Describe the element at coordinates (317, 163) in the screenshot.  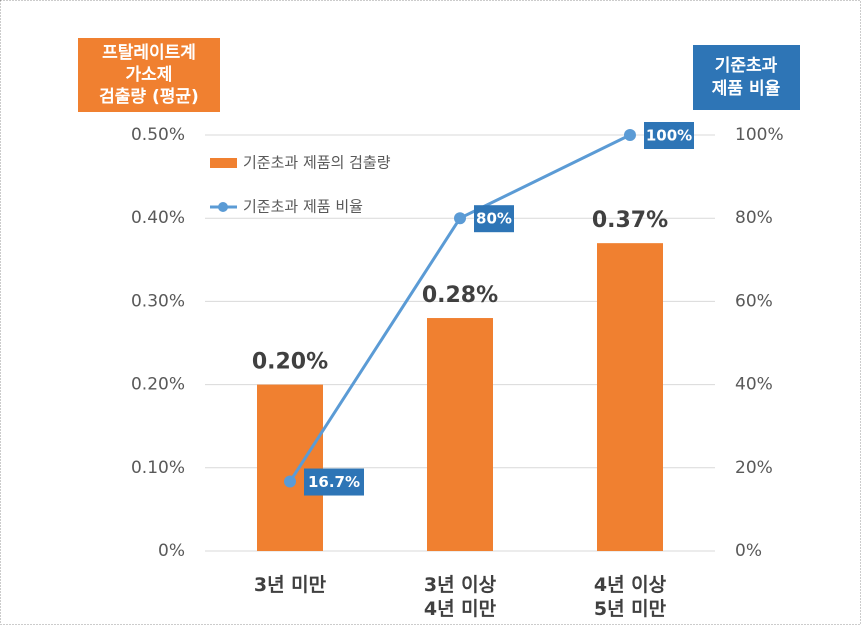
I see `legend-label: 기준초과 제품의 검출량` at that location.